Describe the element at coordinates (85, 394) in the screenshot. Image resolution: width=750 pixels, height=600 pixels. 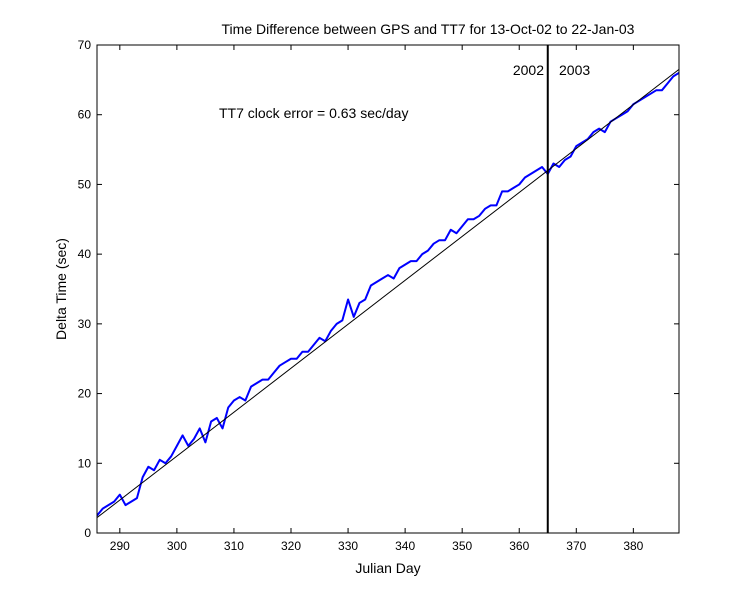
I see `y-tick-label: 20` at that location.